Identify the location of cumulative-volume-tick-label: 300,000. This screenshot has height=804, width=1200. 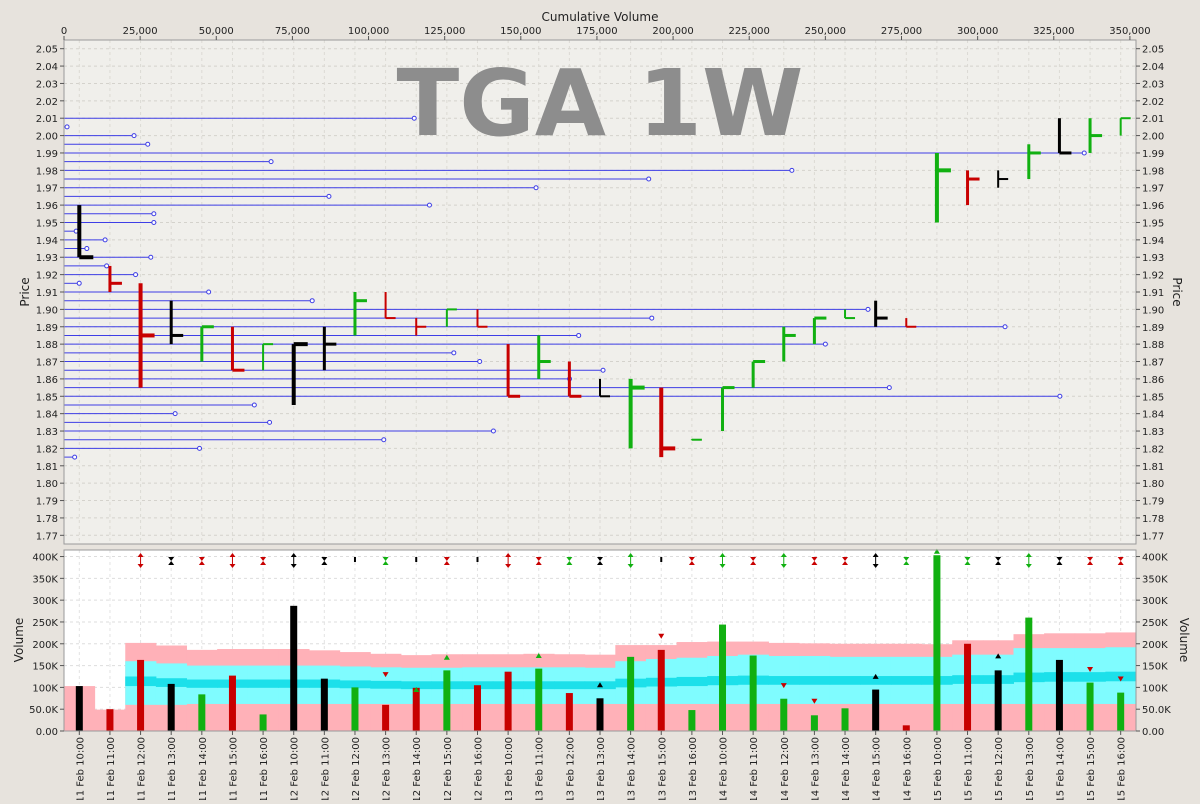
(977, 31).